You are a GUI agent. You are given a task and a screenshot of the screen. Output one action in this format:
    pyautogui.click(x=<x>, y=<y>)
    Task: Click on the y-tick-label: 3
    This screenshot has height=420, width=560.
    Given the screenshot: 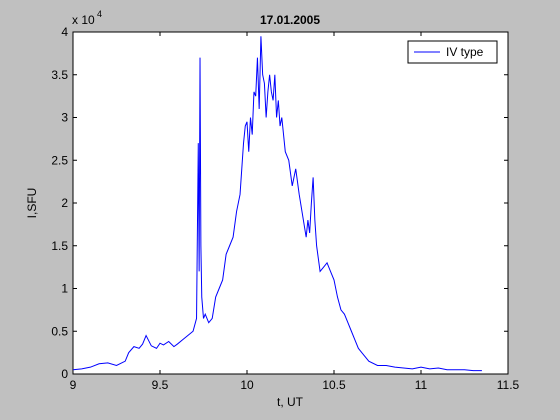 What is the action you would take?
    pyautogui.click(x=64, y=118)
    